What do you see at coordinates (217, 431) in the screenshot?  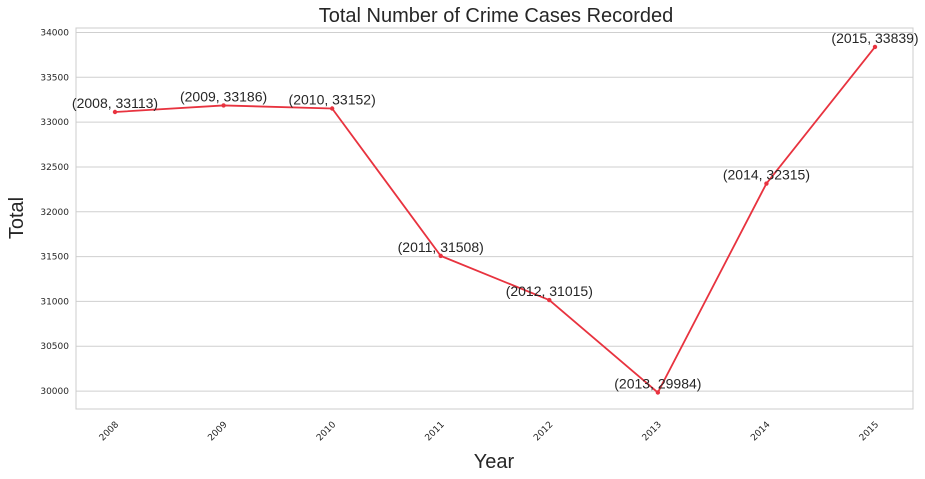 I see `x-tick-label: 2009` at bounding box center [217, 431].